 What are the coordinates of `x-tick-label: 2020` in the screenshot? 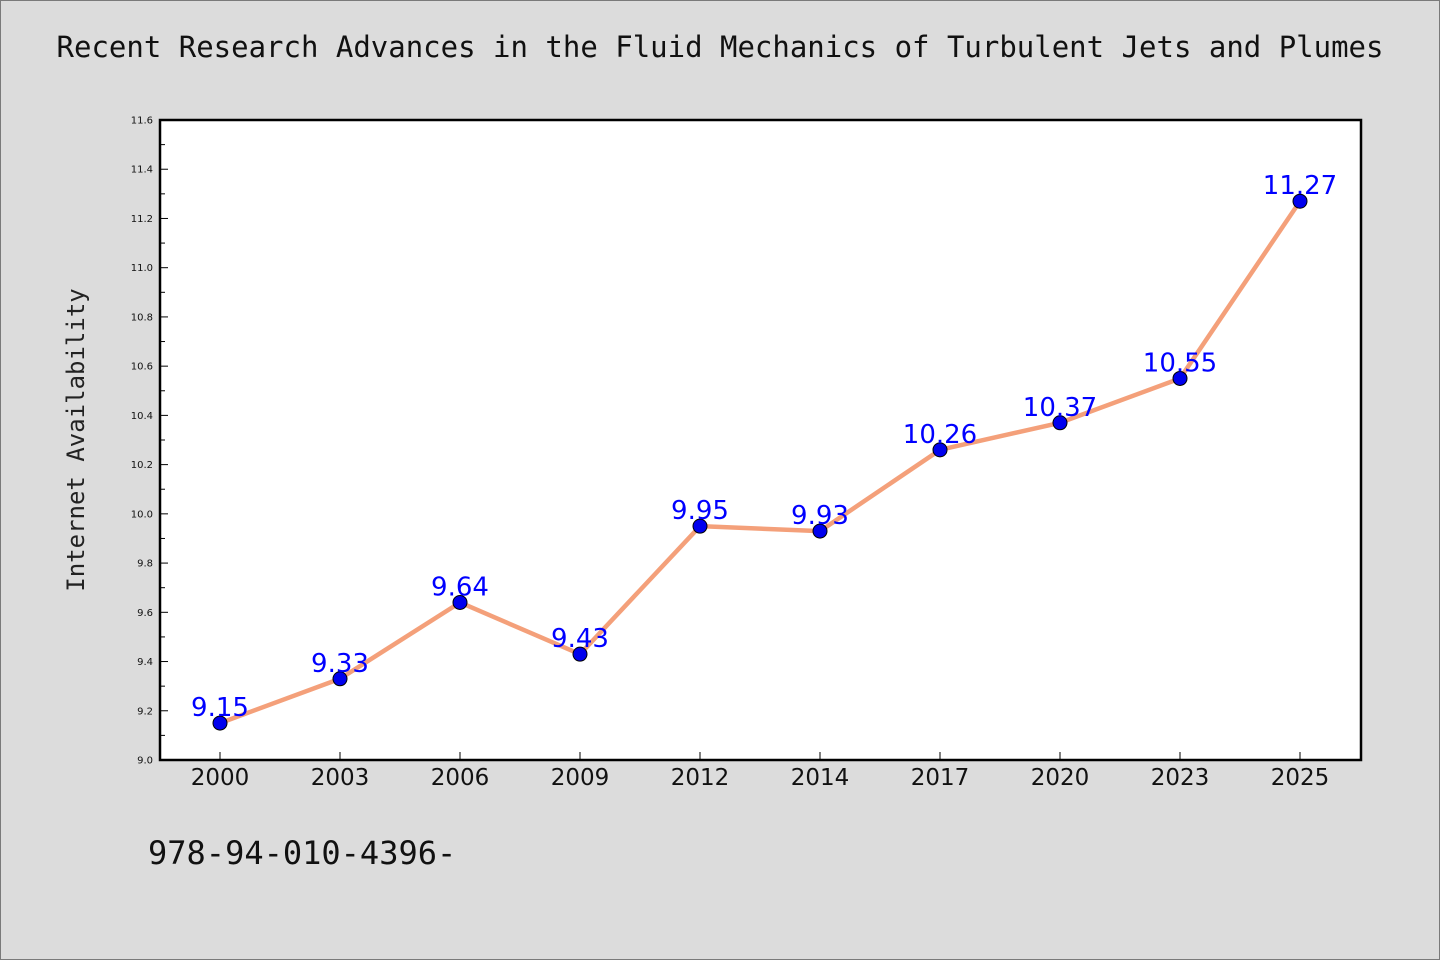 It's located at (1060, 778).